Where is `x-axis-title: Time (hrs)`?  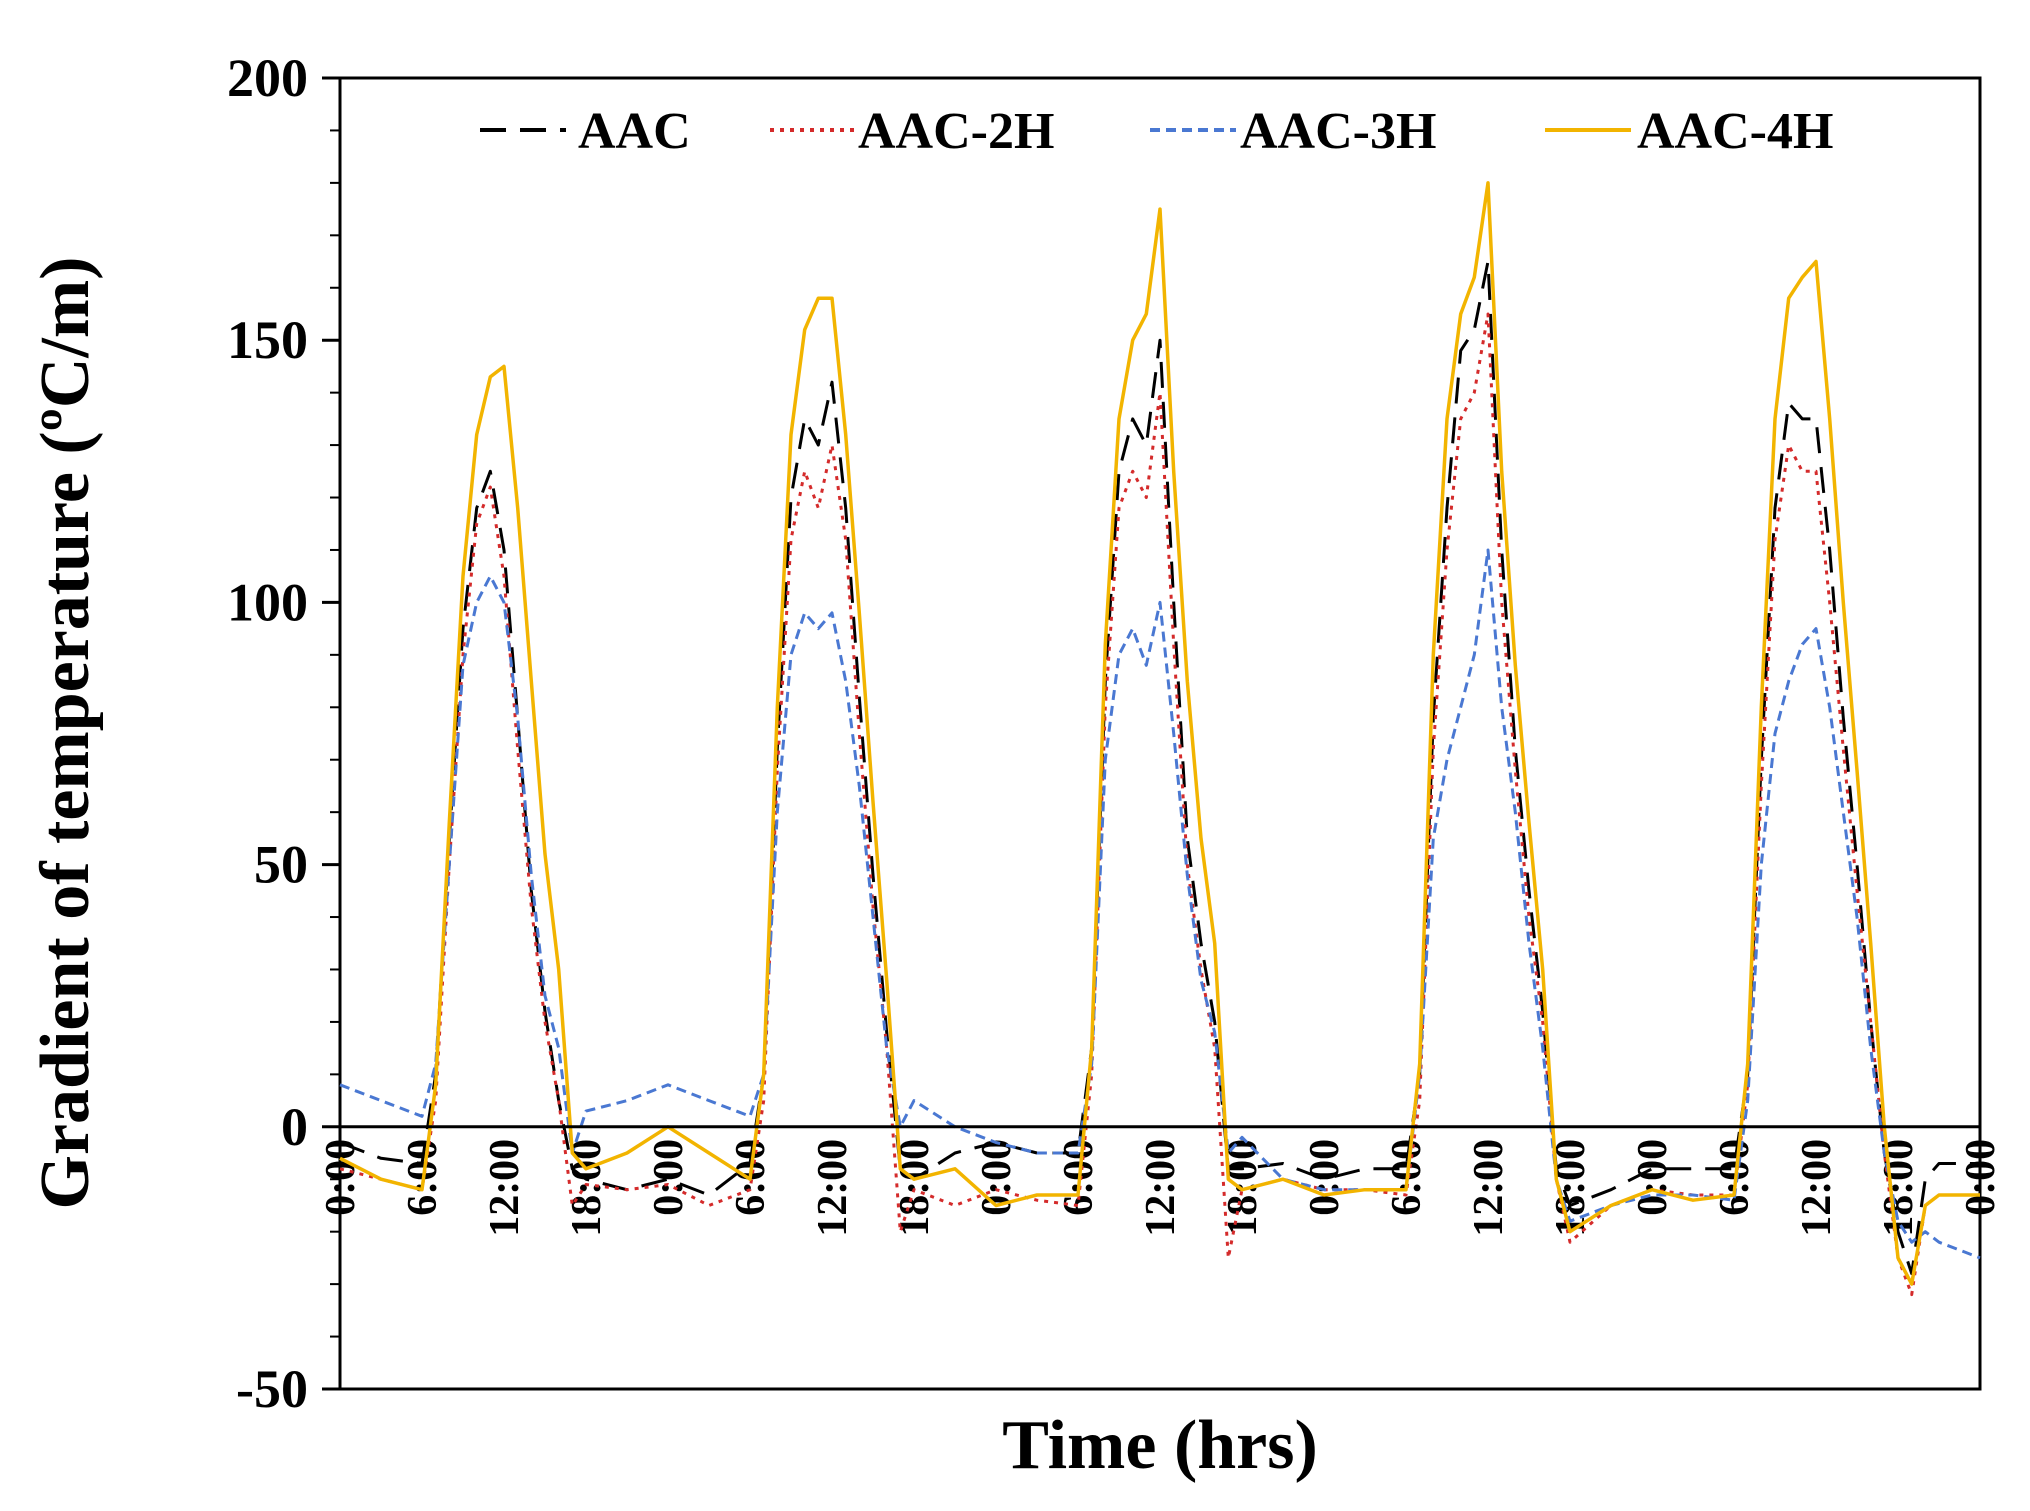
x-axis-title: Time (hrs) is located at coordinates (1160, 1445).